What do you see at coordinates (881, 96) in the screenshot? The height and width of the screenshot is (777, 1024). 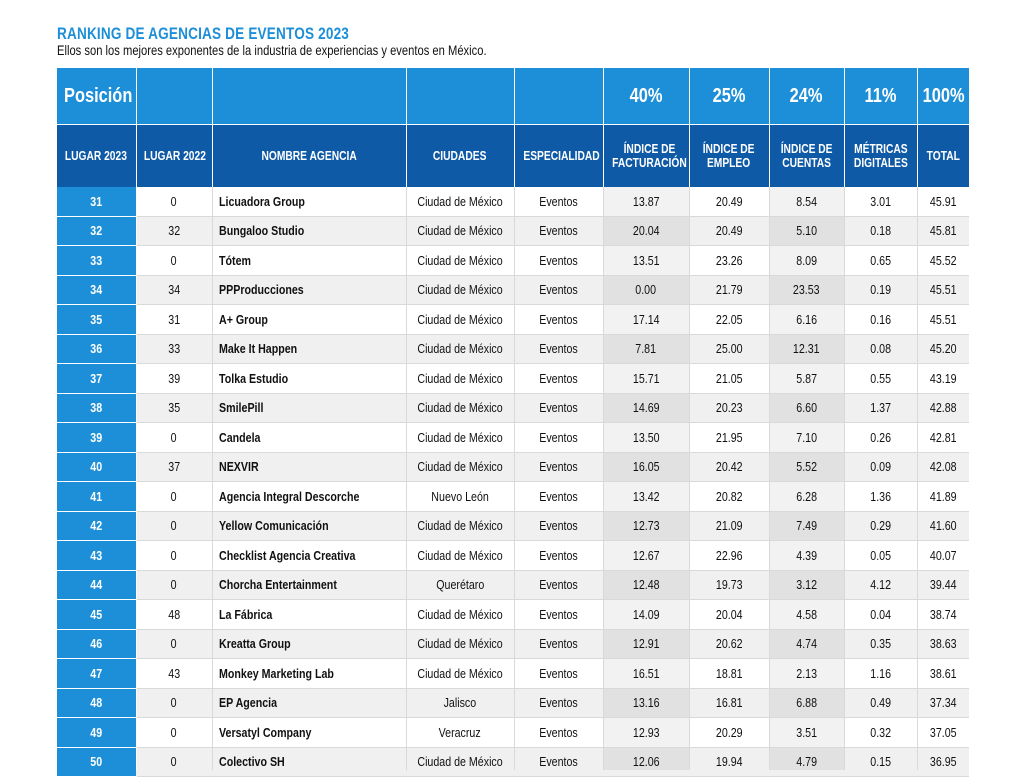 I see `weight-metricas: 11%` at bounding box center [881, 96].